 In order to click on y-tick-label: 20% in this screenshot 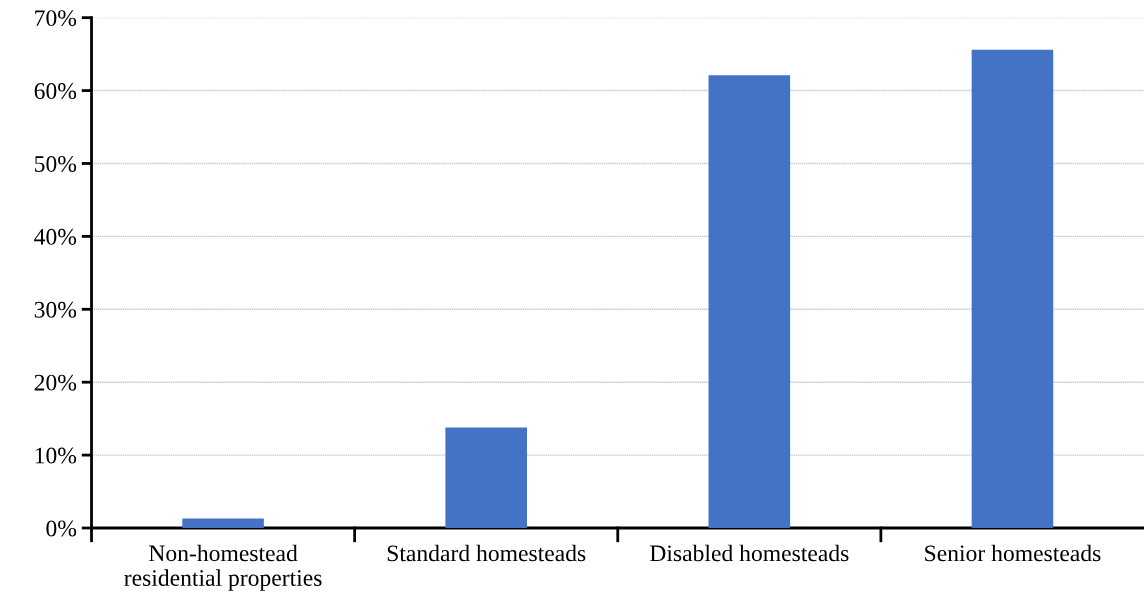, I will do `click(55, 382)`.